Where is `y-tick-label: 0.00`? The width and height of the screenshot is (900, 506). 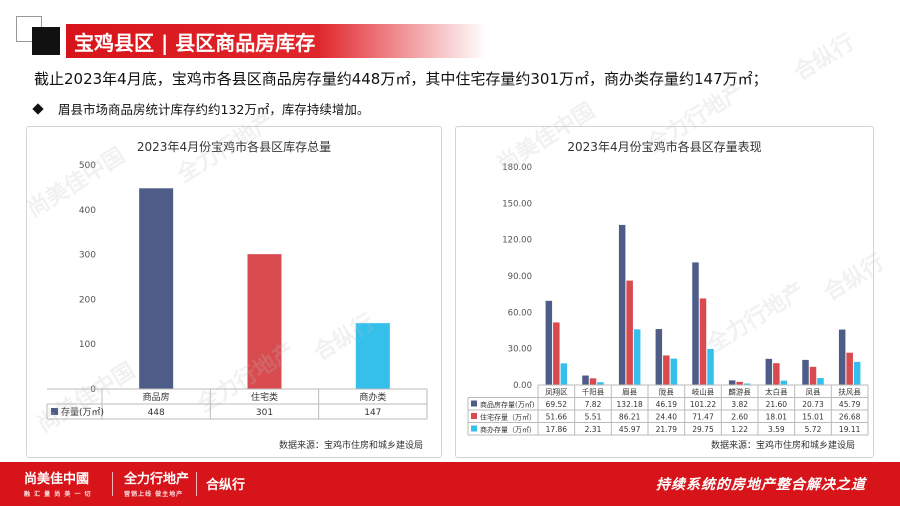 y-tick-label: 0.00 is located at coordinates (522, 386).